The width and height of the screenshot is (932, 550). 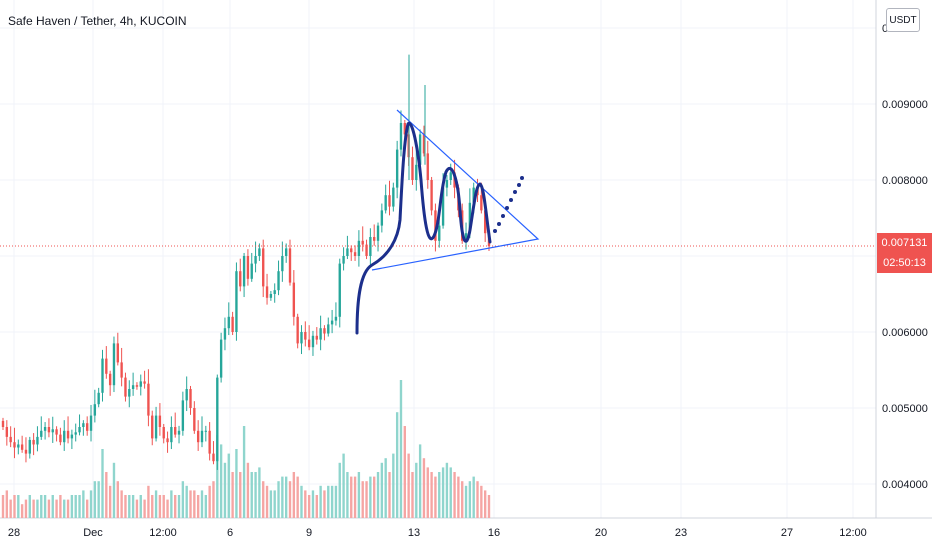 I want to click on current-price-label: 0.007131, so click(x=904, y=243).